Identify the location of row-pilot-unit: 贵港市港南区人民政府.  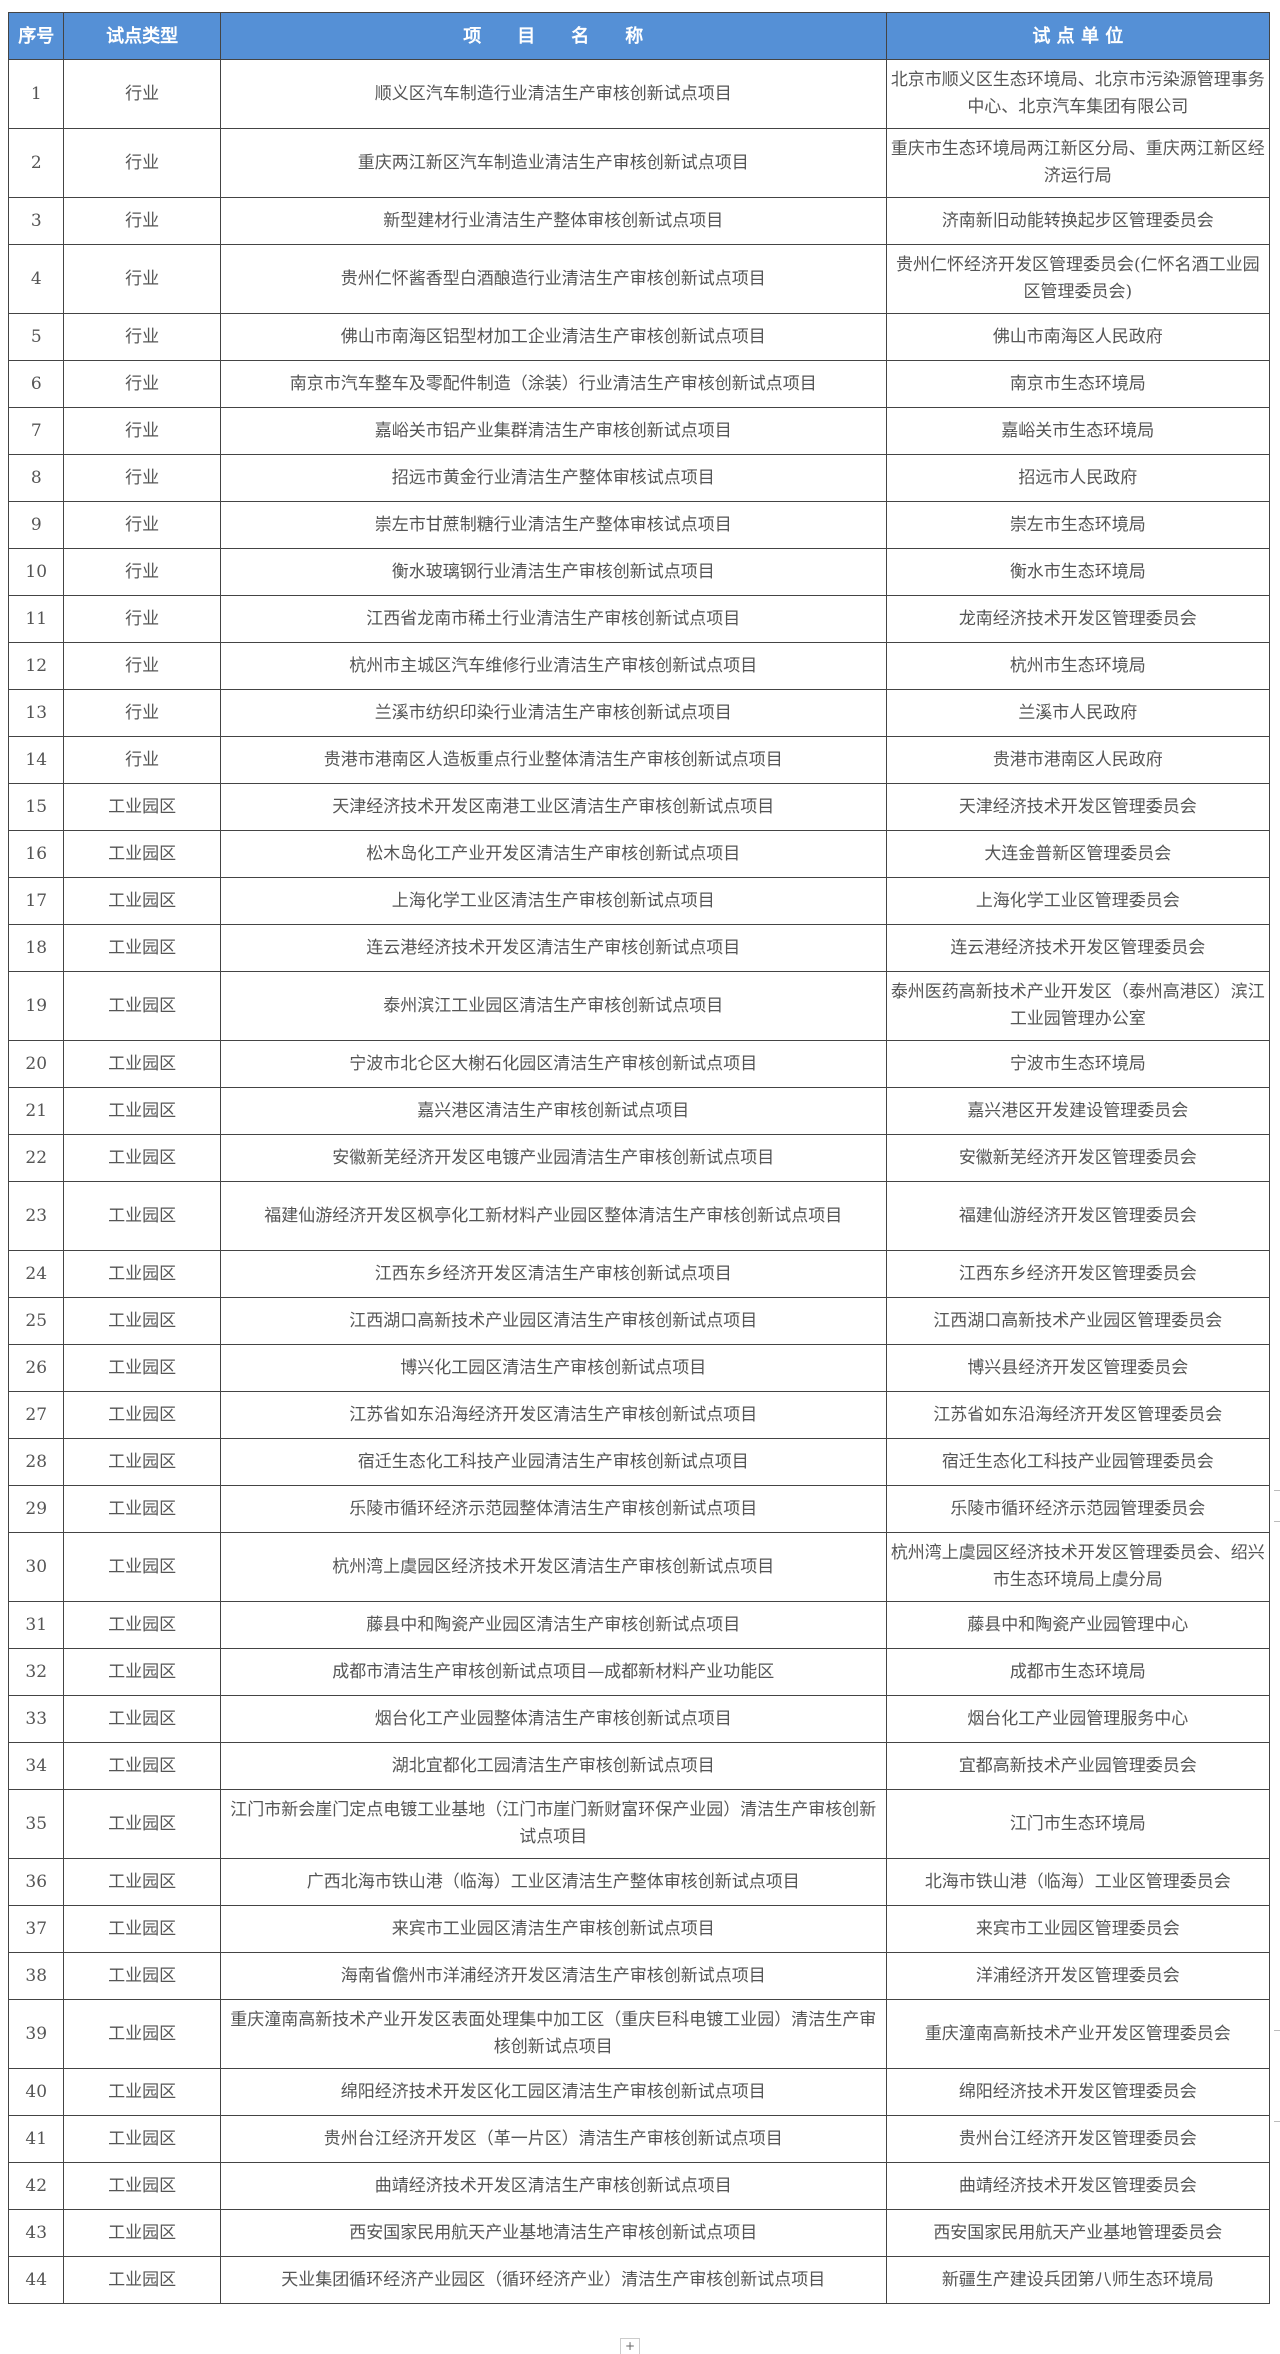
(1078, 760).